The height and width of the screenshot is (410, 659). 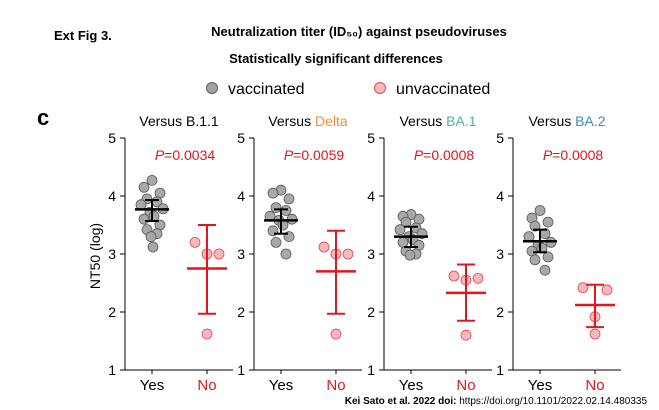 What do you see at coordinates (95, 256) in the screenshot?
I see `y-axis-title: NT50 (log)` at bounding box center [95, 256].